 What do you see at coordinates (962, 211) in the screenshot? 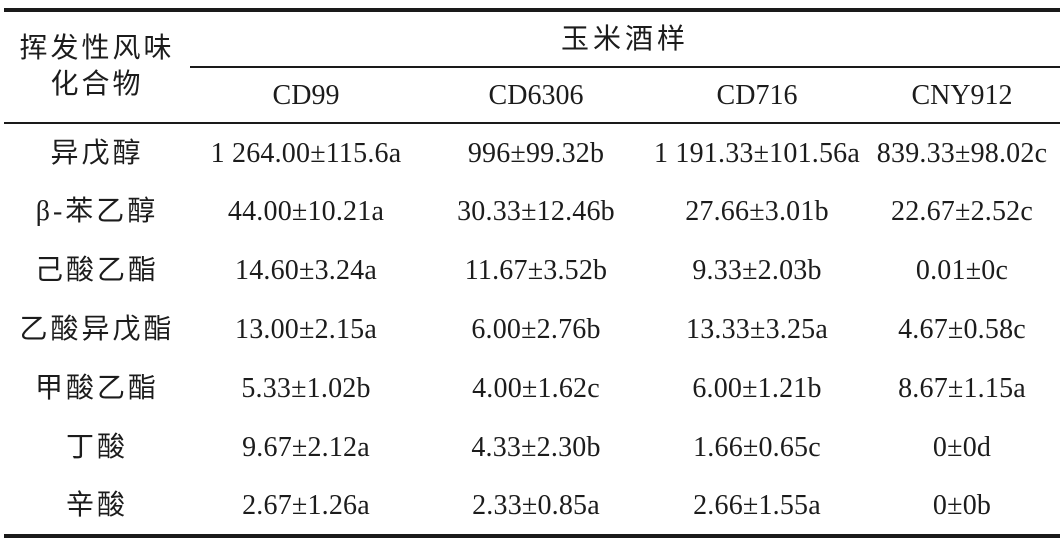
I see `value-cell: 22.67±2.52c` at bounding box center [962, 211].